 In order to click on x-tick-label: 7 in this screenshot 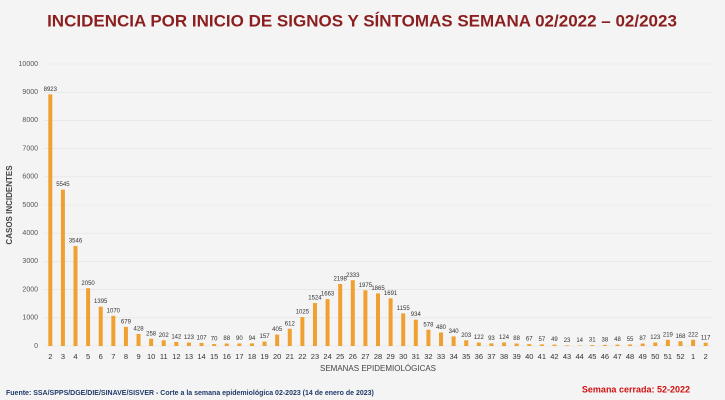, I will do `click(113, 356)`.